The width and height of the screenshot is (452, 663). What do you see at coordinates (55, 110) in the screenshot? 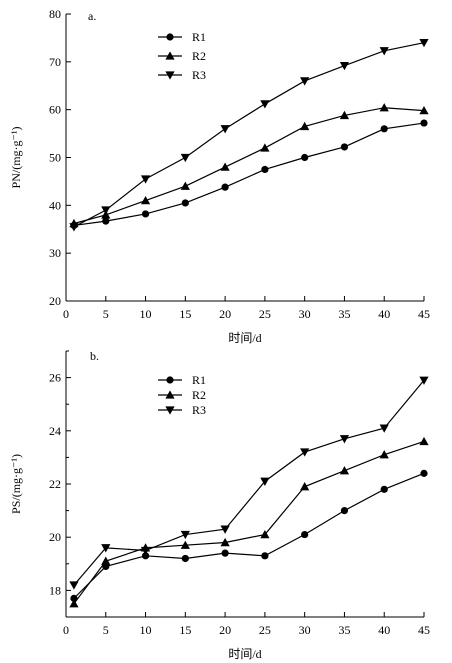
I see `y-tick-label: 60` at bounding box center [55, 110].